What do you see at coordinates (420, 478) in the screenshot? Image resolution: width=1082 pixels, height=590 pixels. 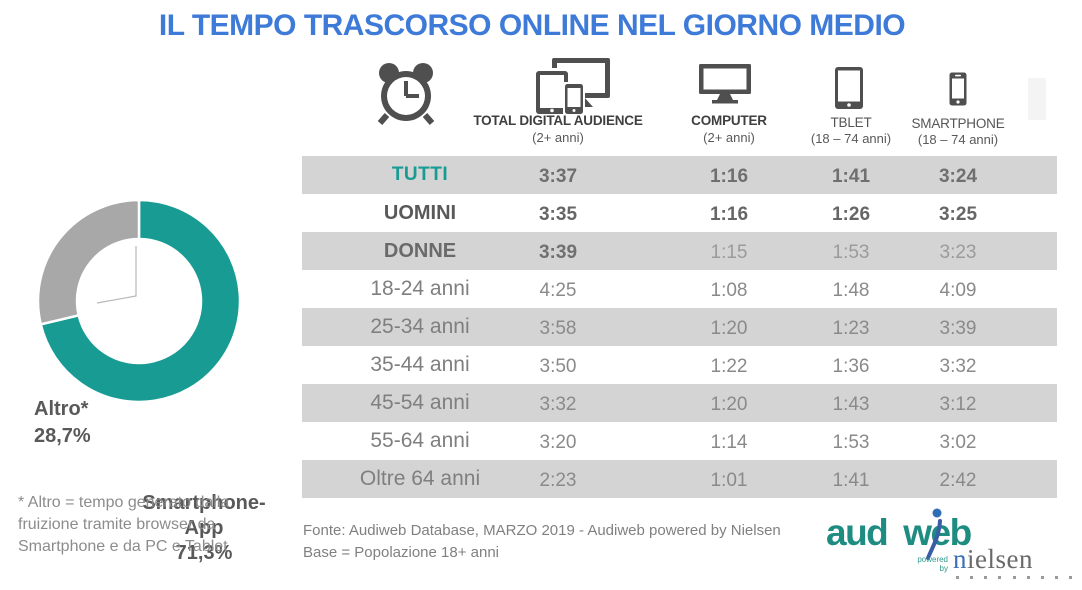 I see `row-label: Oltre 64 anni` at bounding box center [420, 478].